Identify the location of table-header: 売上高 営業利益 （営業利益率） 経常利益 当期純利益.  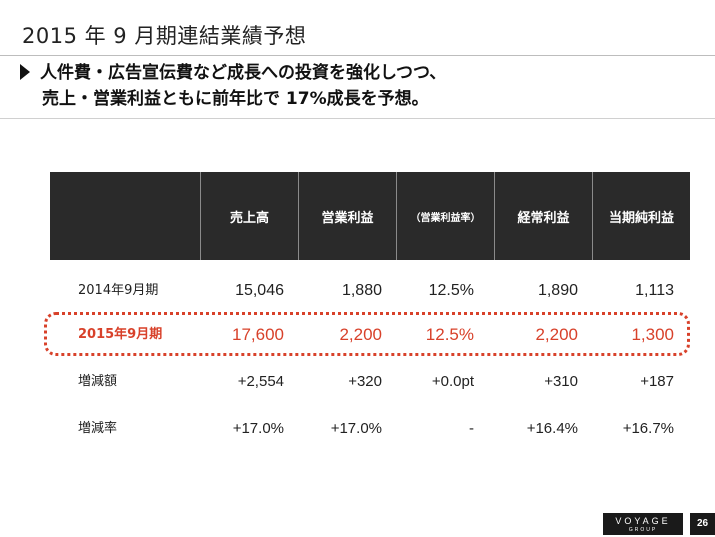
(370, 216).